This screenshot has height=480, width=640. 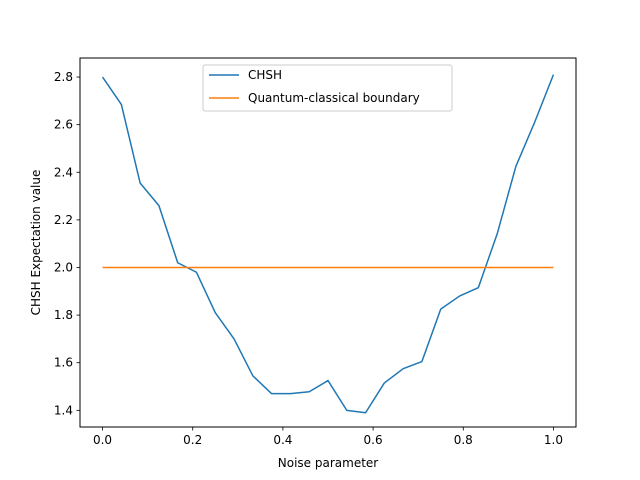 What do you see at coordinates (63, 77) in the screenshot?
I see `y-tick-label: 2.8` at bounding box center [63, 77].